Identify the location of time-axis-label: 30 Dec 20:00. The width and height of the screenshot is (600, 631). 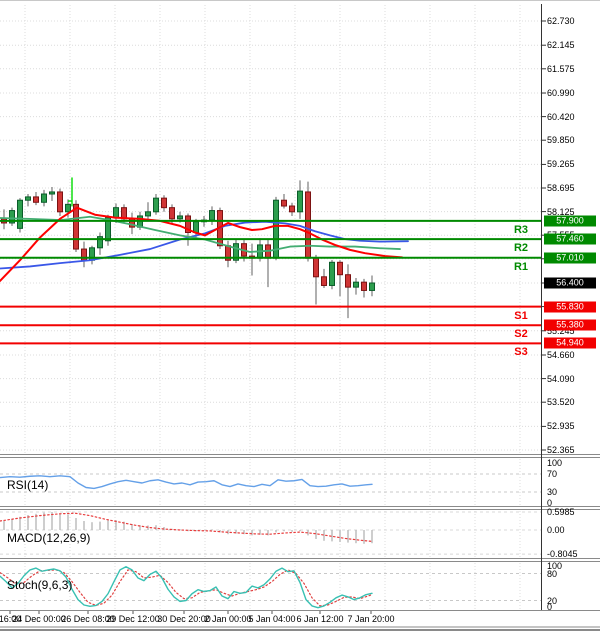
(184, 619).